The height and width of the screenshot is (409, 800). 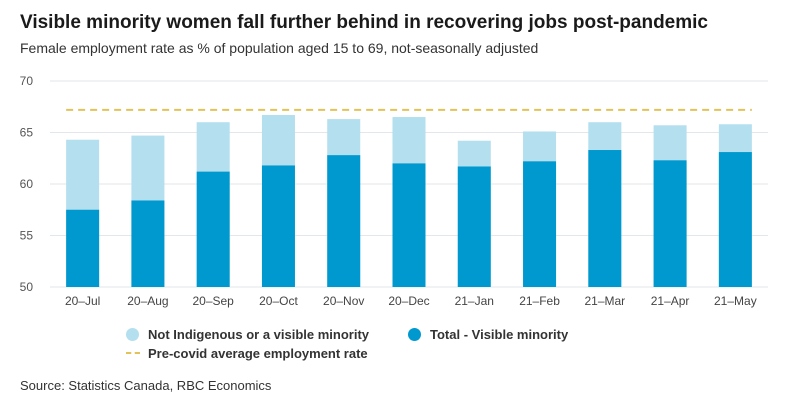 What do you see at coordinates (670, 301) in the screenshot?
I see `x-tick-label: 21–Apr` at bounding box center [670, 301].